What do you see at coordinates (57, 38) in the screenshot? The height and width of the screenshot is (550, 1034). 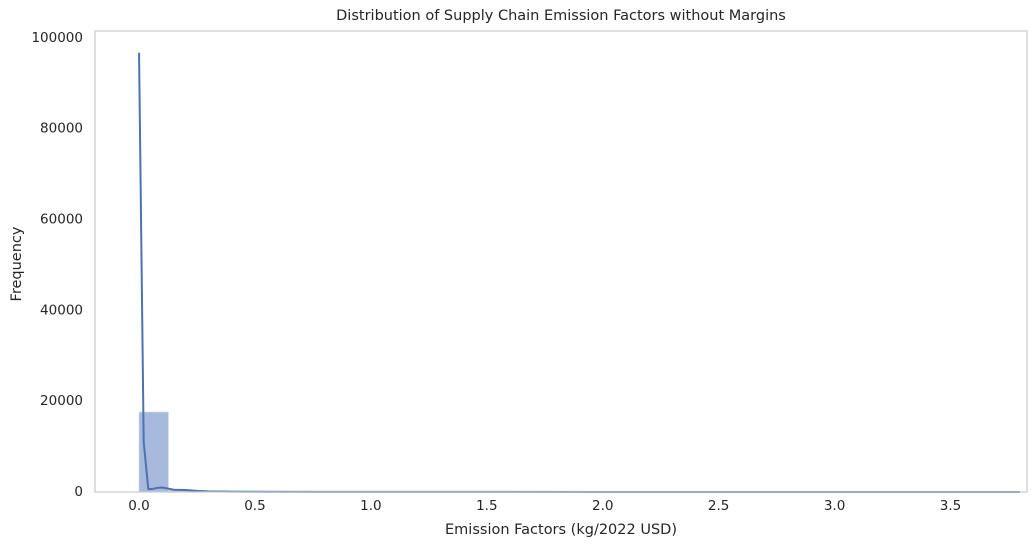 I see `y-tick-label: 100000` at bounding box center [57, 38].